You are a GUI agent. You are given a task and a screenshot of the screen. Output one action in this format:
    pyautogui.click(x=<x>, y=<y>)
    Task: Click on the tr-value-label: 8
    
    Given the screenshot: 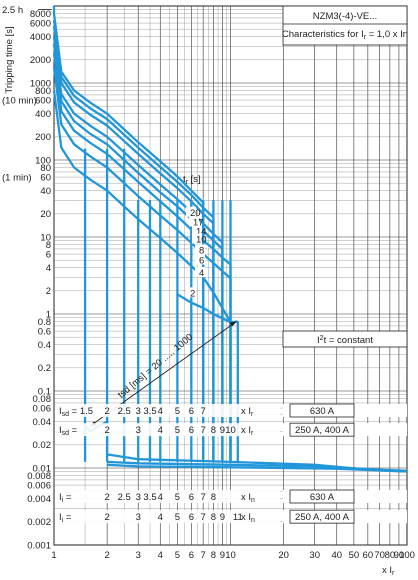 What is the action you would take?
    pyautogui.click(x=201, y=250)
    